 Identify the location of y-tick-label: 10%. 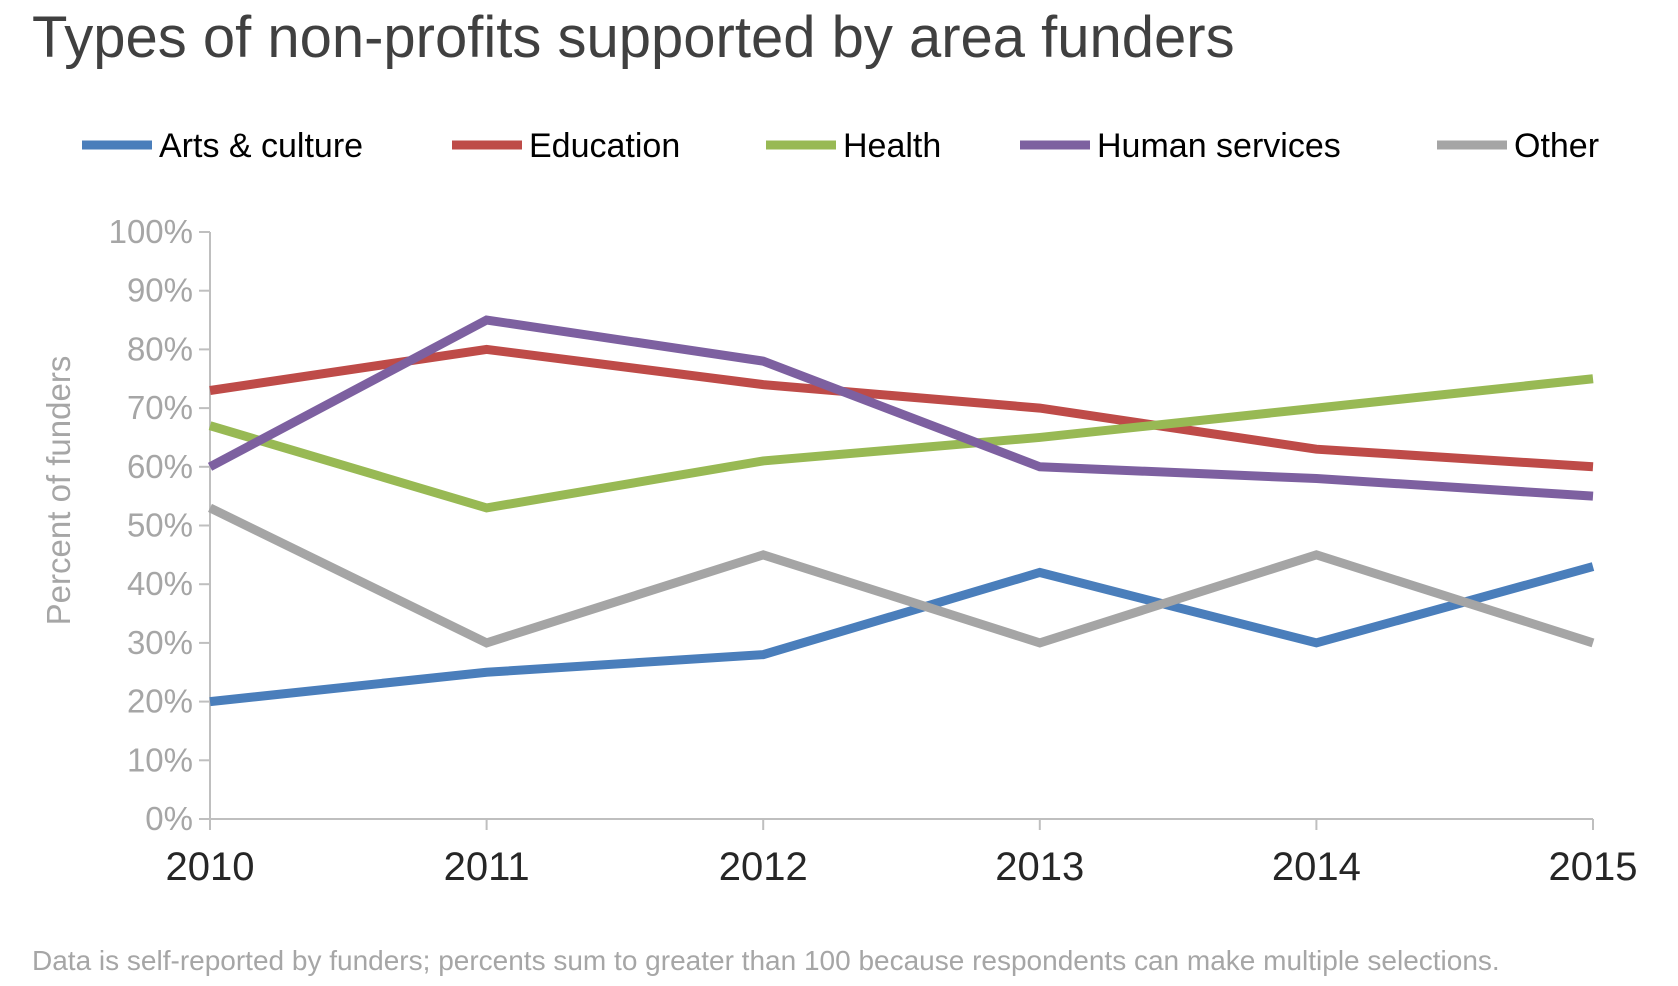
(160, 759).